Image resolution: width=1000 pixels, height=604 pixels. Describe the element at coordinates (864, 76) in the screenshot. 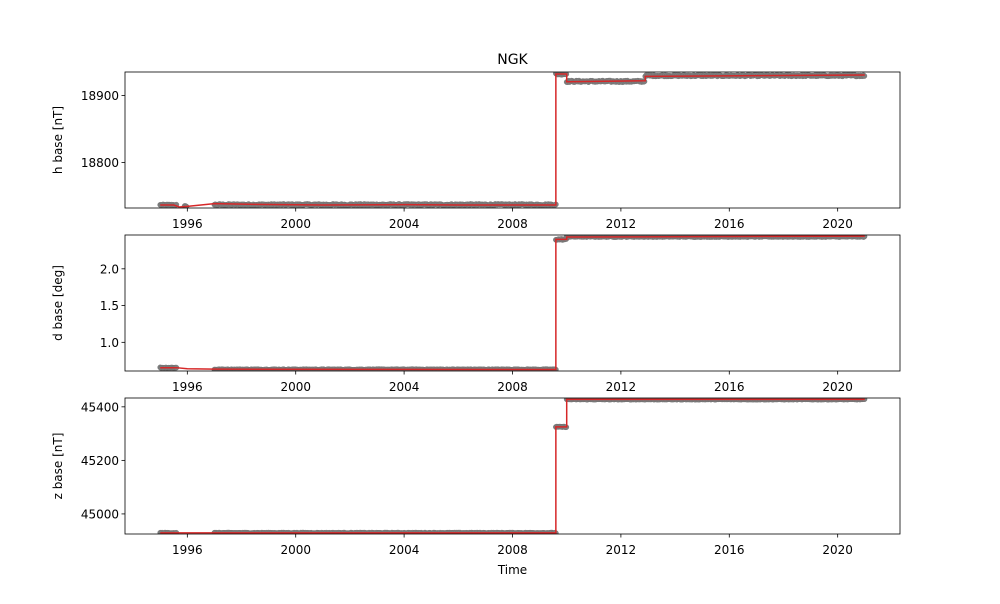

I see `data-point` at that location.